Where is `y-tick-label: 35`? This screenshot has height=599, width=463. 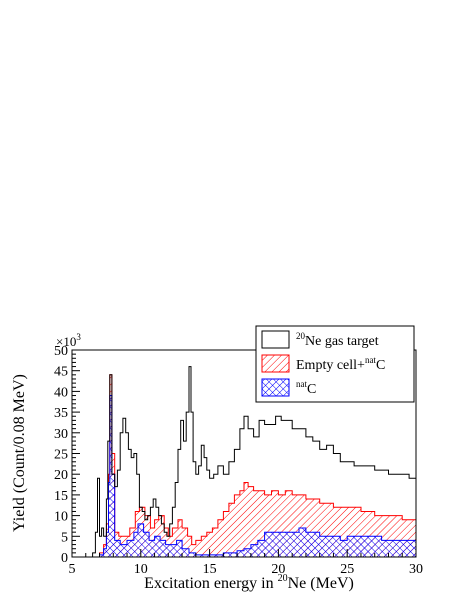 y-tick-label: 35 is located at coordinates (61, 413).